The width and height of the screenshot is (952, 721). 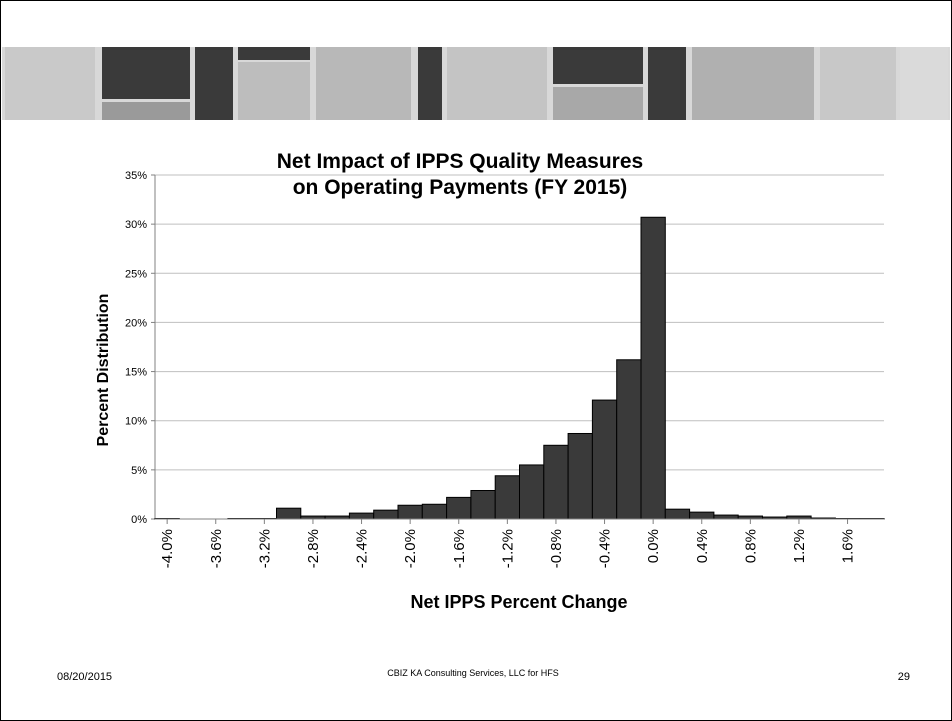 What do you see at coordinates (136, 176) in the screenshot?
I see `y-tick-label: 35%` at bounding box center [136, 176].